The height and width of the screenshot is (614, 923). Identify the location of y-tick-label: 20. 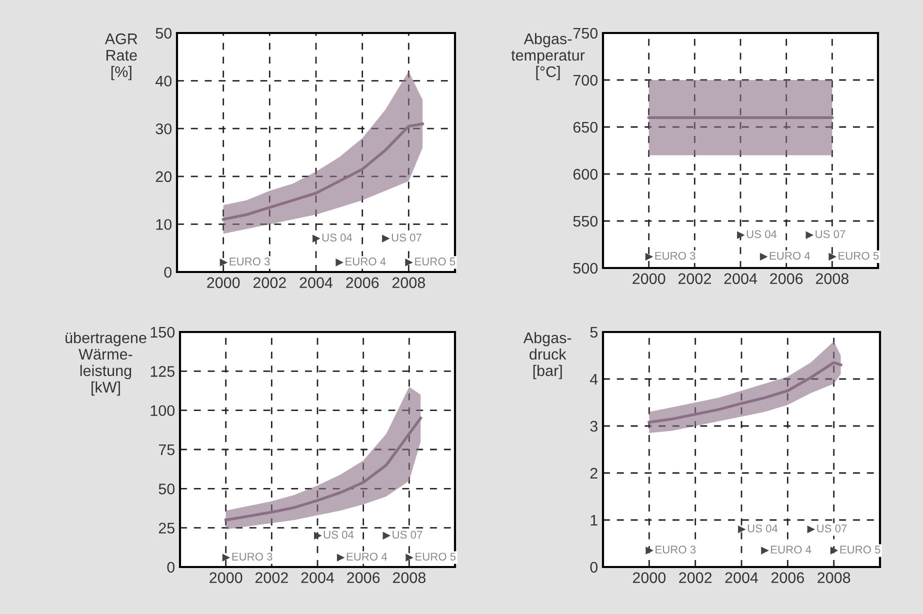
(164, 176).